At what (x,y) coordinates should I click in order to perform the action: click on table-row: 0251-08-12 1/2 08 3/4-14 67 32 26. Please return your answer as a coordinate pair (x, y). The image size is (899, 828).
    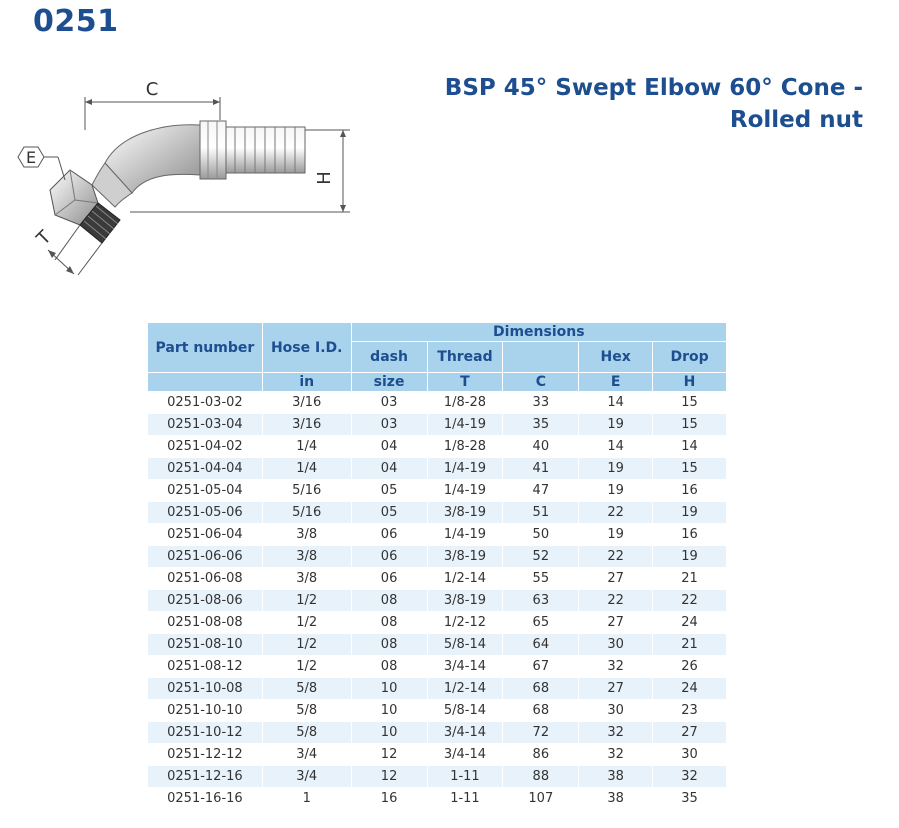
    Looking at the image, I should click on (437, 666).